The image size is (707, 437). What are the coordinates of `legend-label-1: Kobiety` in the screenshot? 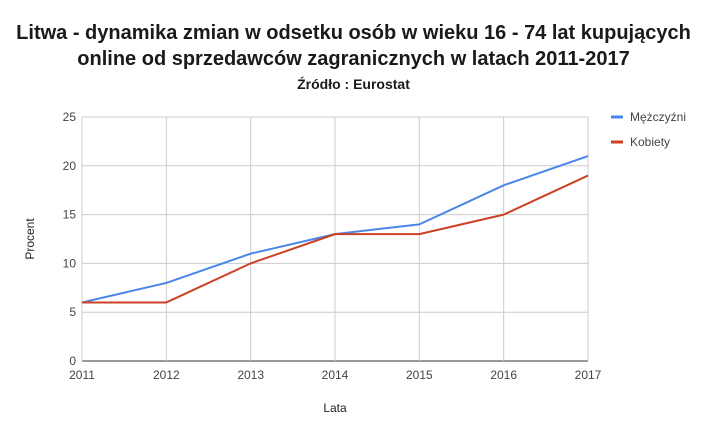 It's located at (650, 142).